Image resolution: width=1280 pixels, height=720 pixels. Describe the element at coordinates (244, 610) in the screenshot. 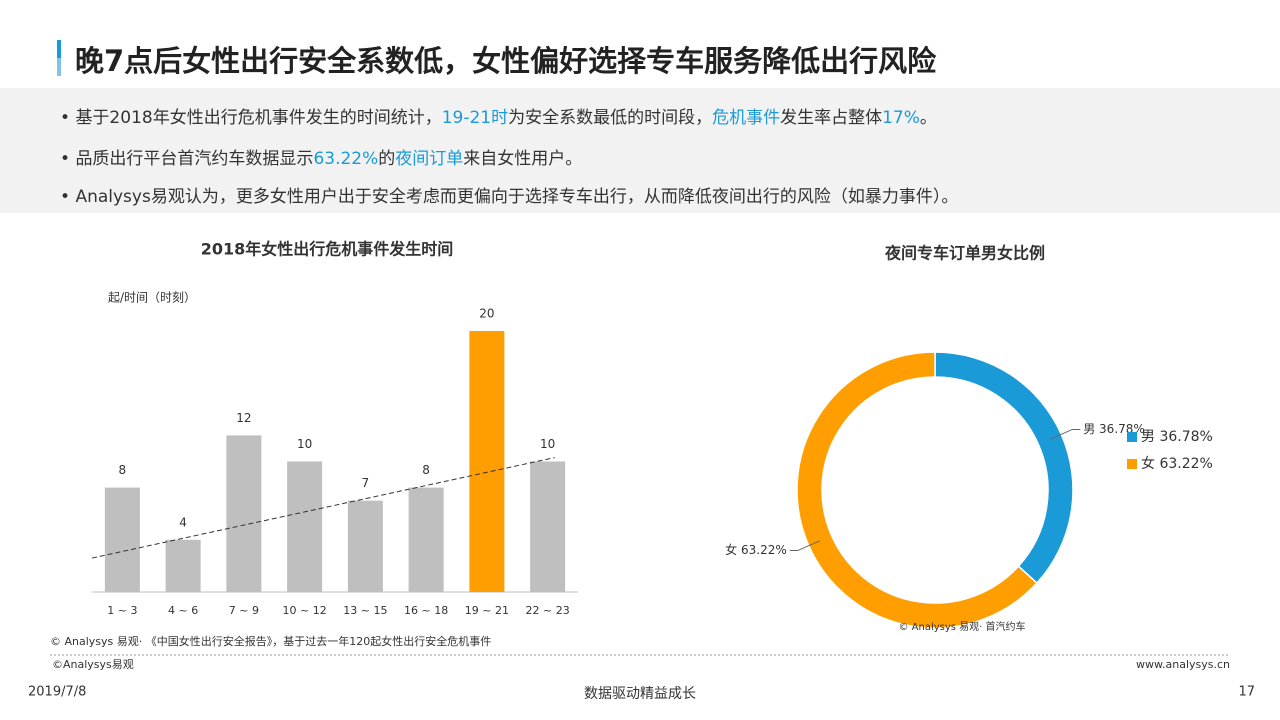

I see `x-tick-label: 7 ~ 9` at that location.